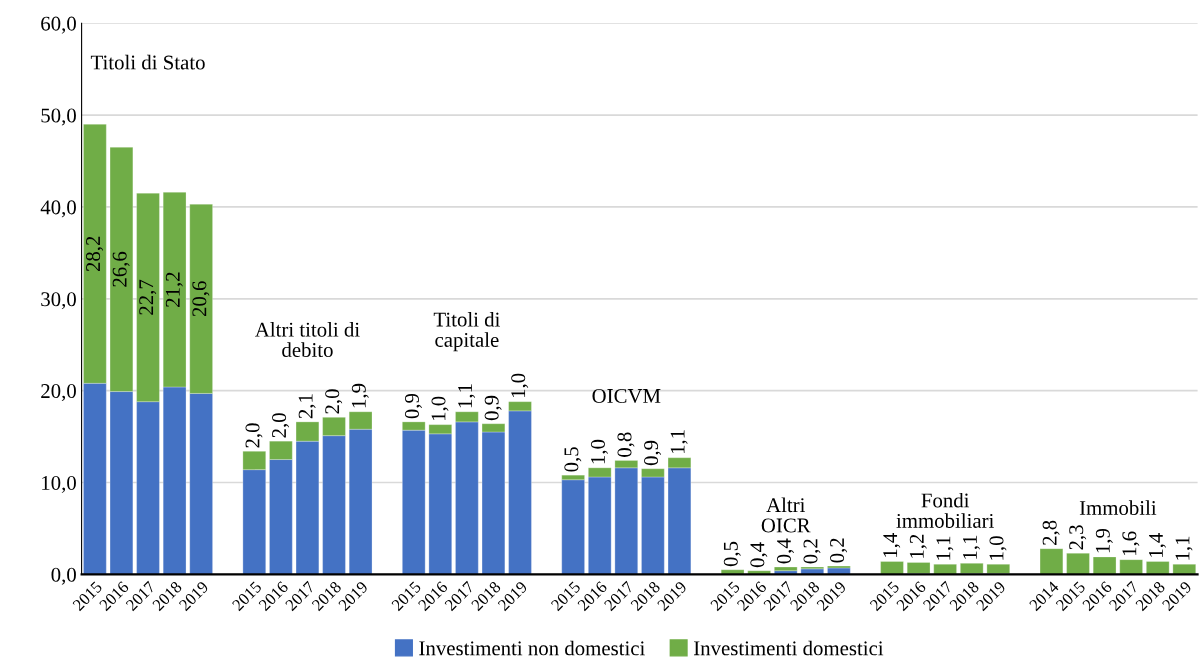  Describe the element at coordinates (786, 515) in the screenshot. I see `annotation: Altri OICR` at that location.